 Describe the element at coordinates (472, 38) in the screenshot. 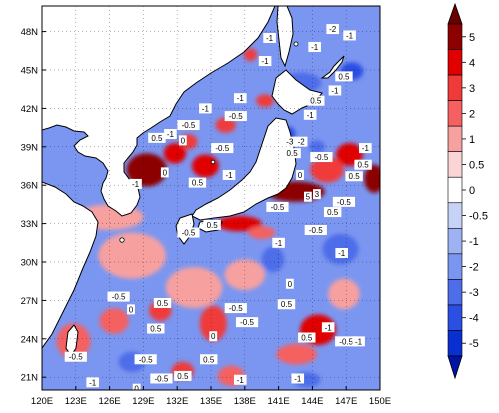

I see `colorbar-label: 5` at that location.